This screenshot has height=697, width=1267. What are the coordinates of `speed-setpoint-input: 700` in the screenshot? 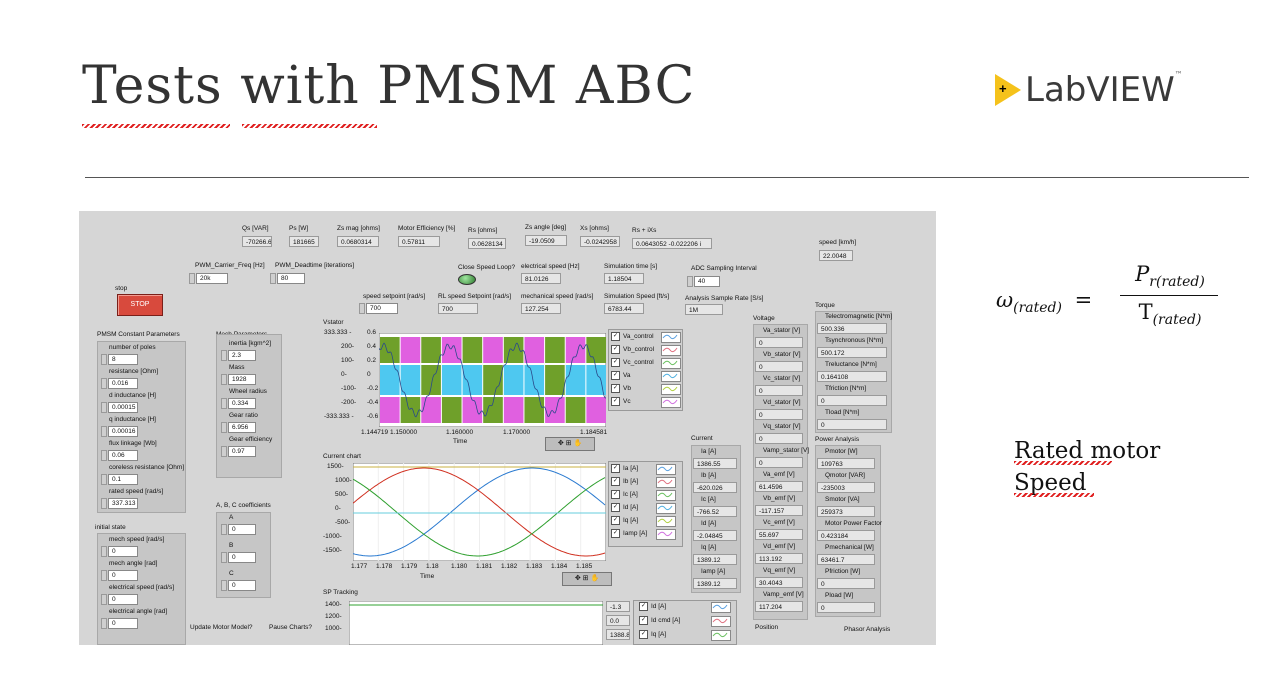 It's located at (382, 308).